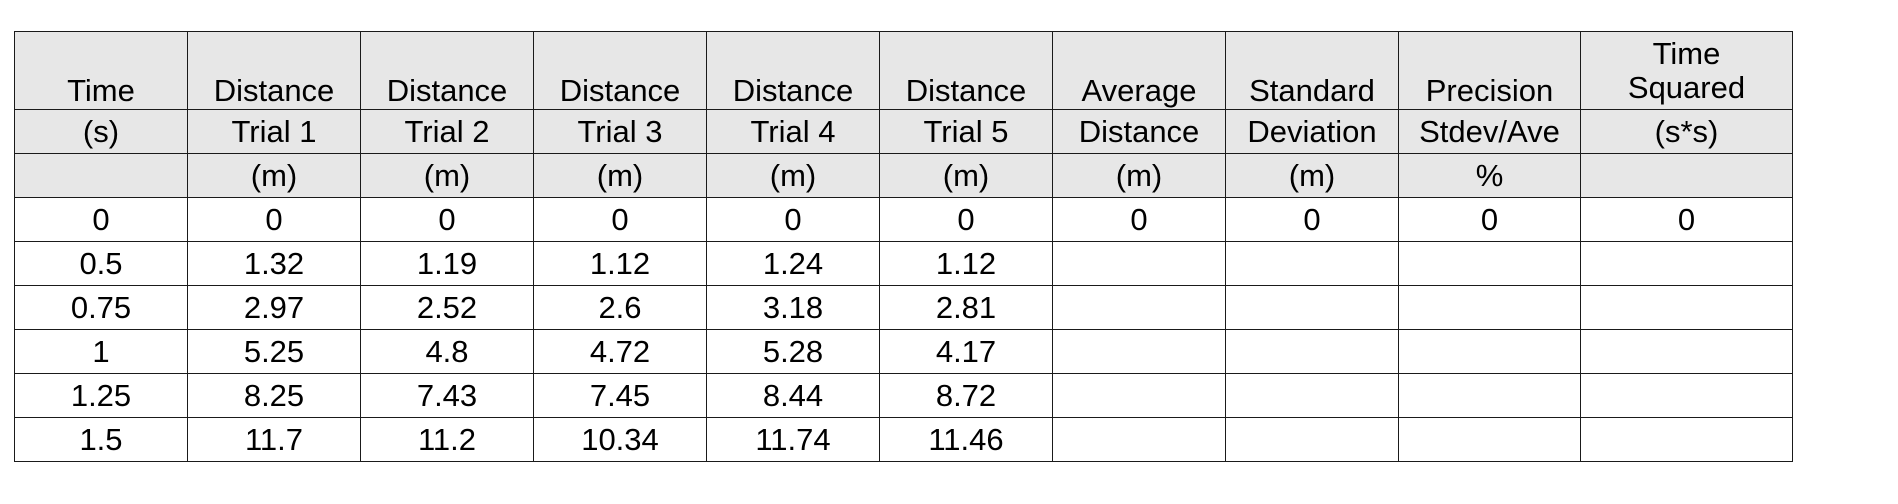 The height and width of the screenshot is (504, 1898). Describe the element at coordinates (620, 131) in the screenshot. I see `header-cell: Trial 3` at that location.